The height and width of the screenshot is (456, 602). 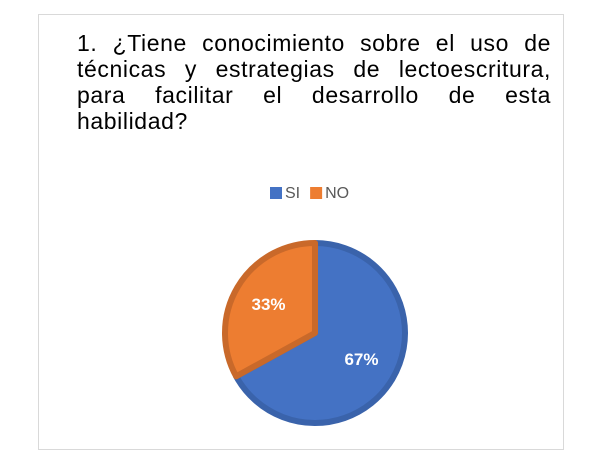 What do you see at coordinates (269, 304) in the screenshot?
I see `data-label: 33%` at bounding box center [269, 304].